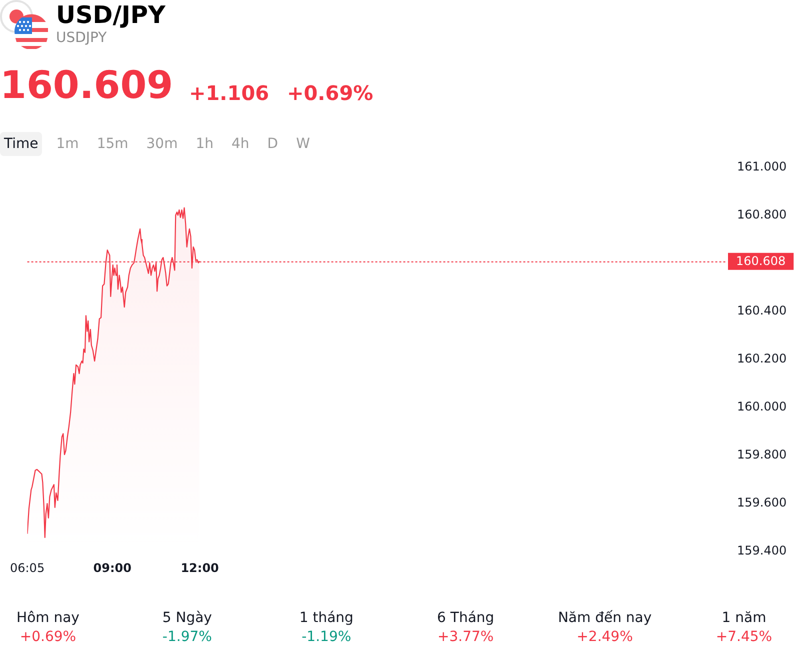 The width and height of the screenshot is (800, 660). Describe the element at coordinates (229, 93) in the screenshot. I see `text: +1.106` at that location.